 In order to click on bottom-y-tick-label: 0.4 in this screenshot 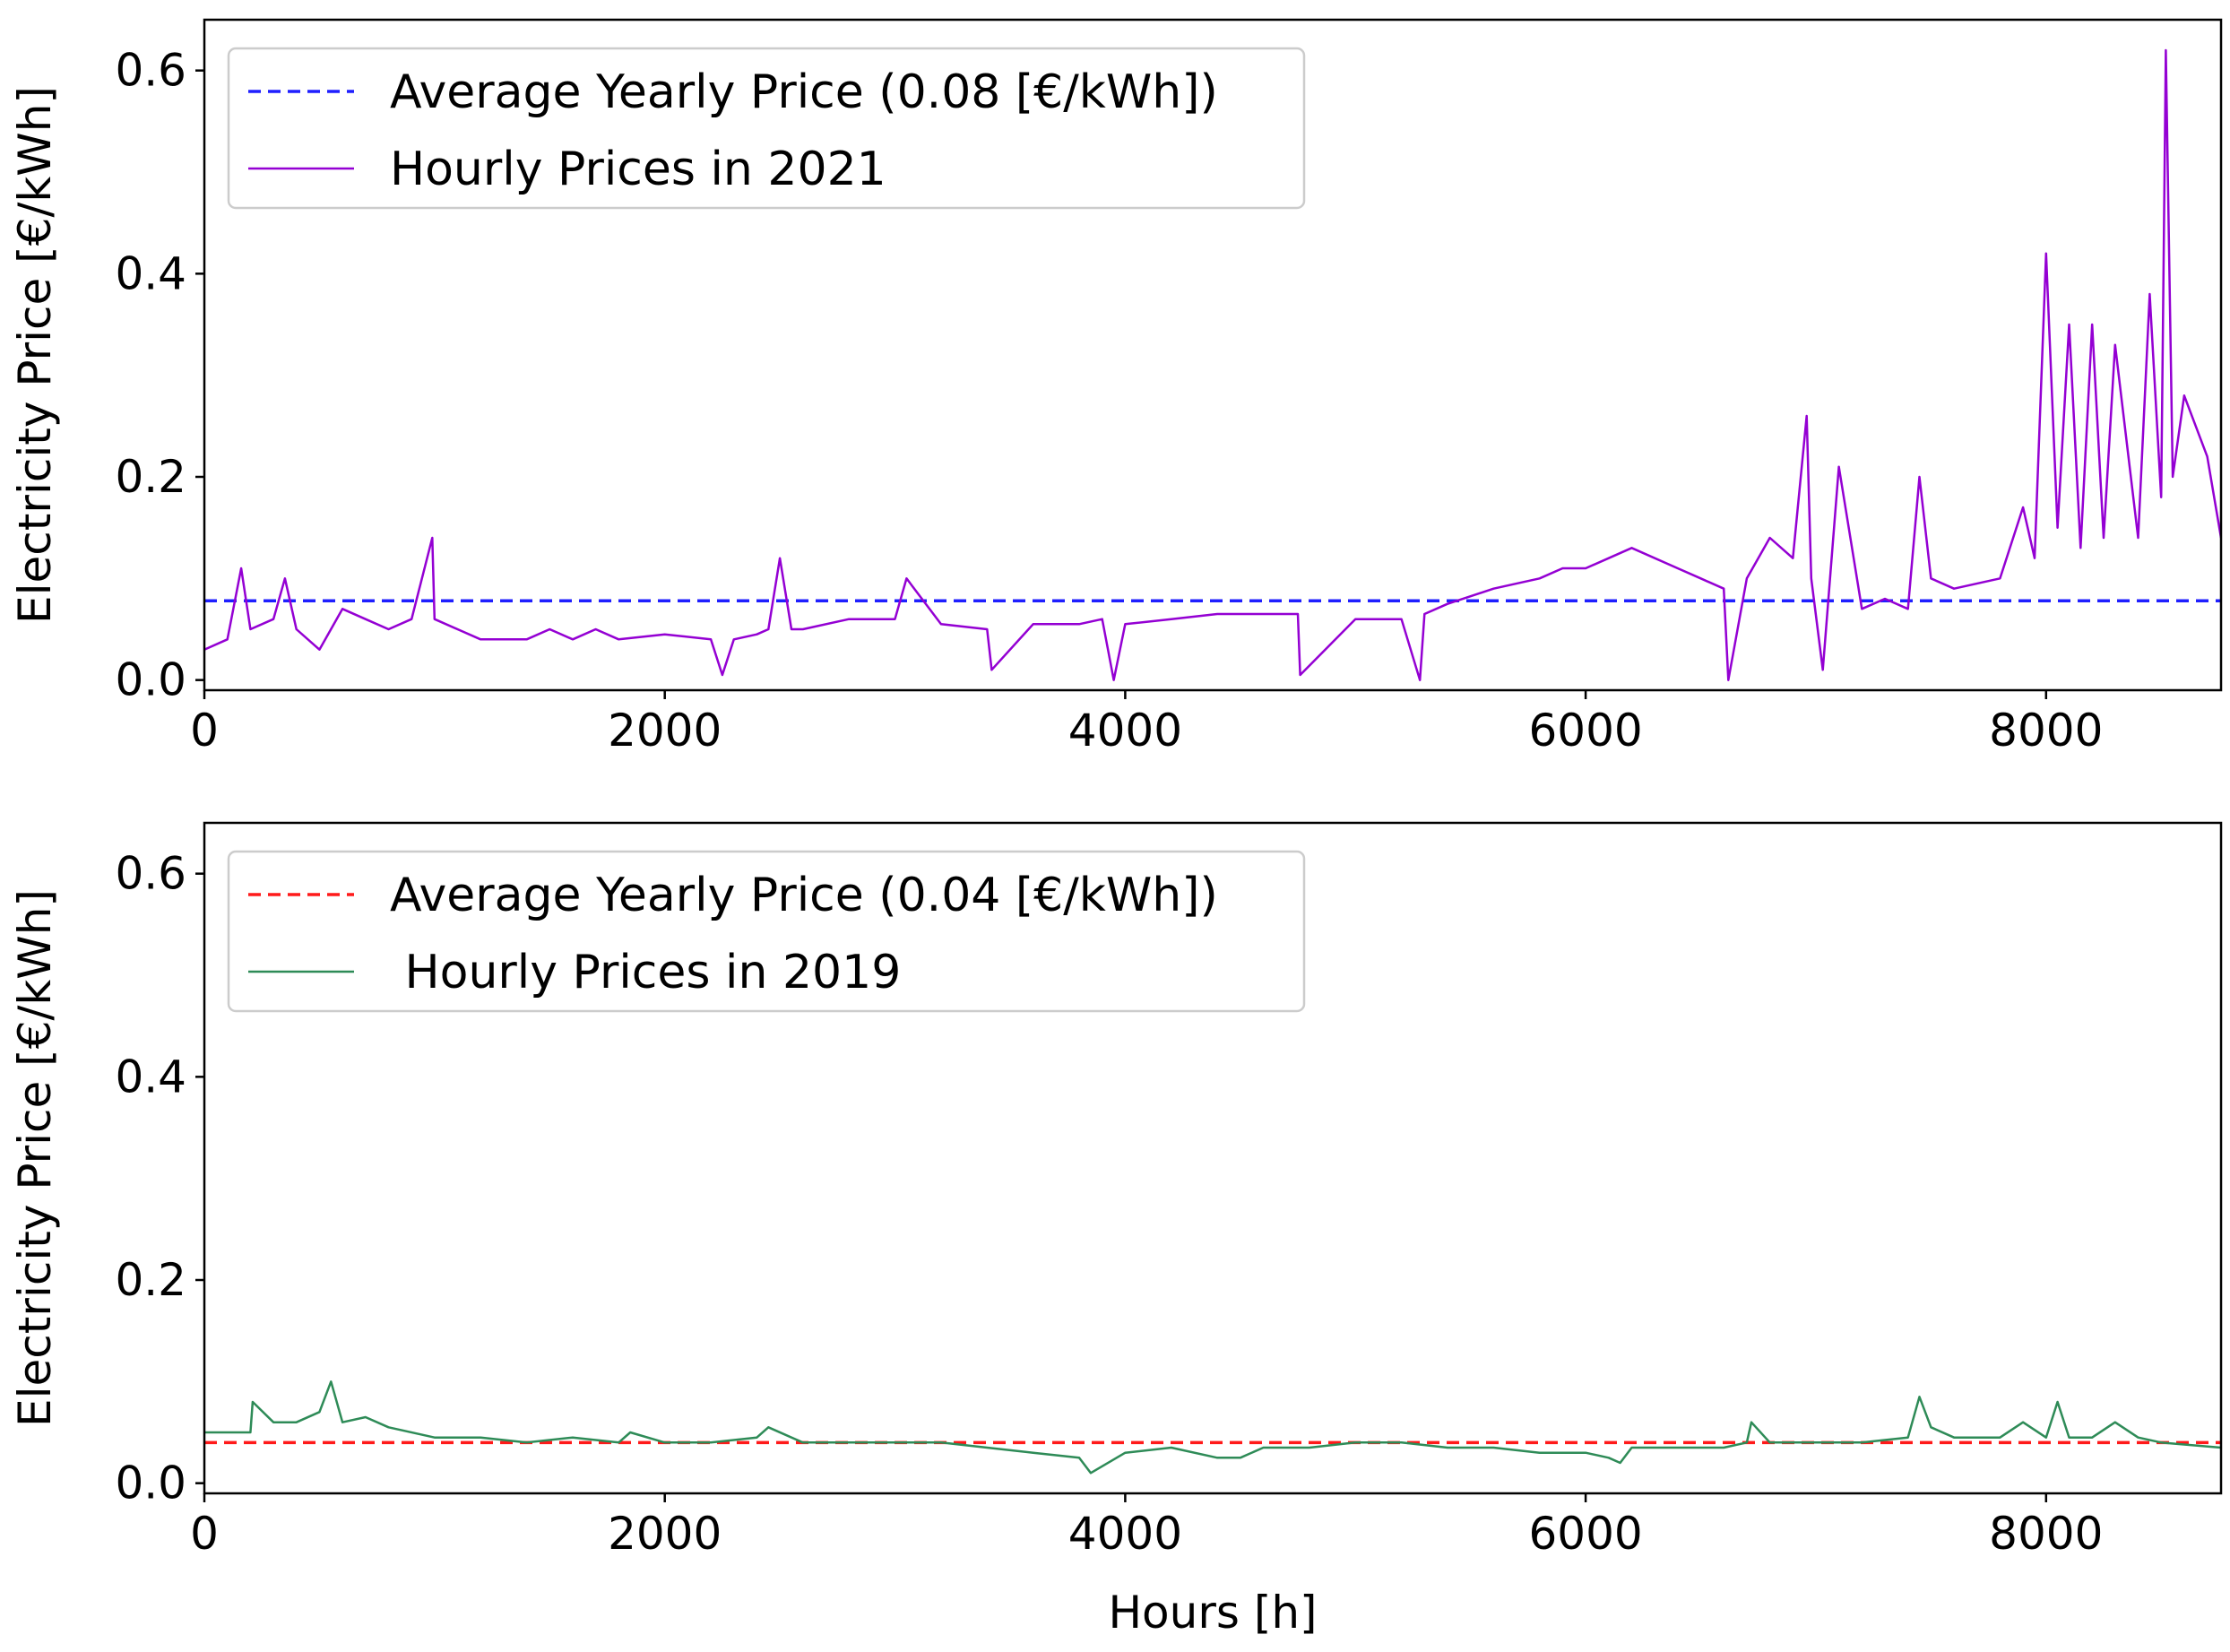, I will do `click(150, 1077)`.